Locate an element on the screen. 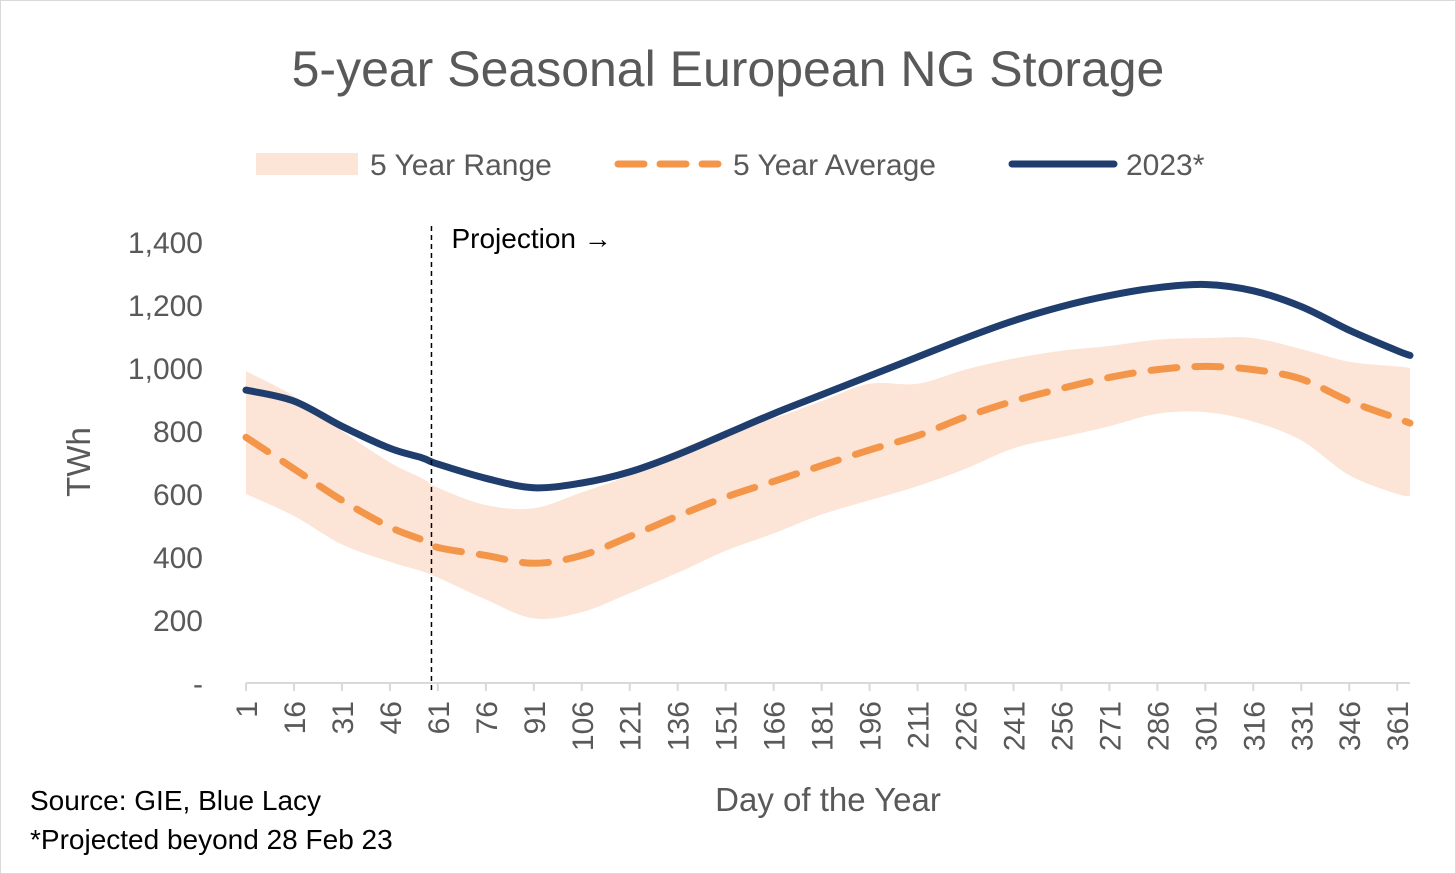 This screenshot has height=874, width=1456. footnote: *Projected beyond 28 Feb 23 is located at coordinates (211, 839).